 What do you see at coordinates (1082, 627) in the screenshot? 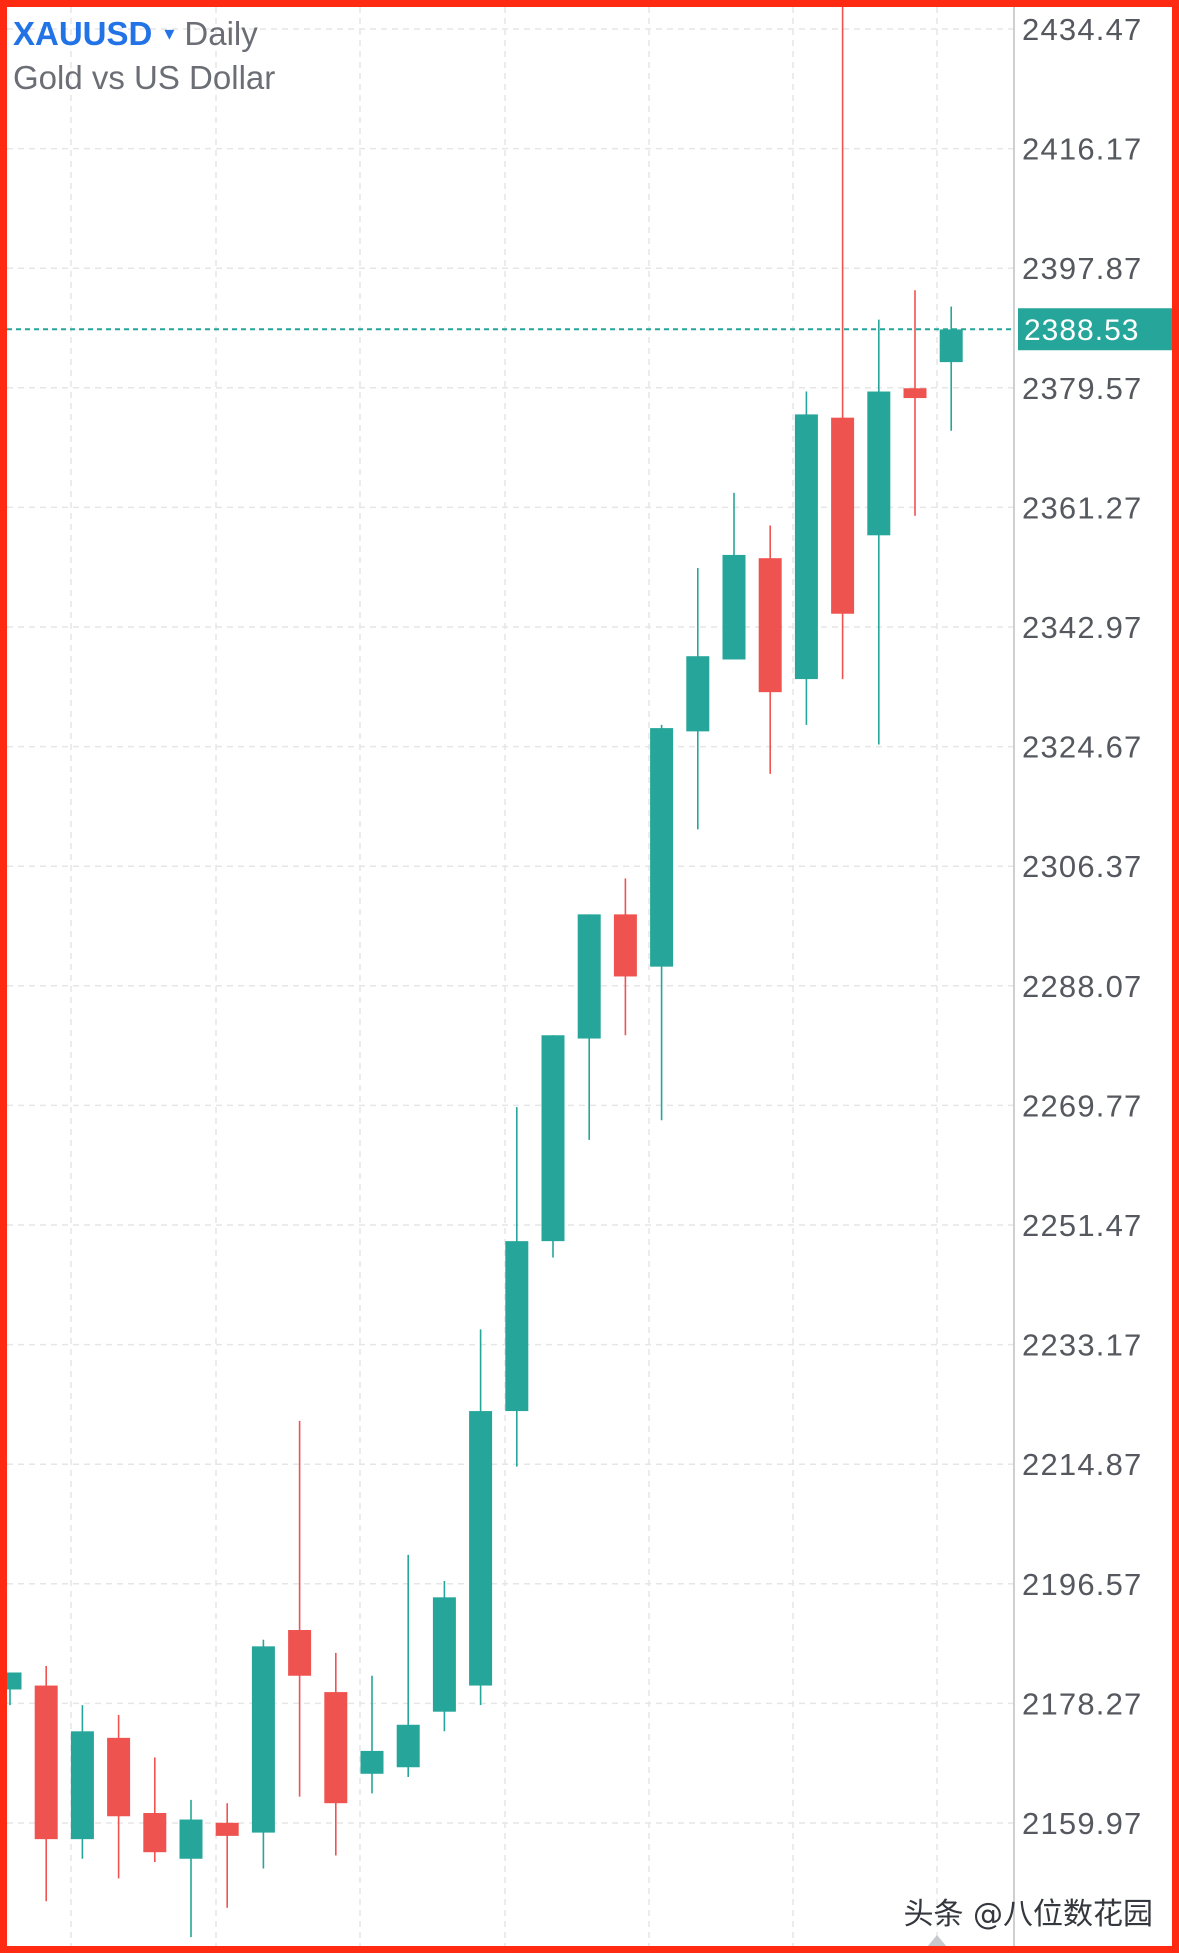
I see `price-tick-label: 2342.97` at bounding box center [1082, 627].